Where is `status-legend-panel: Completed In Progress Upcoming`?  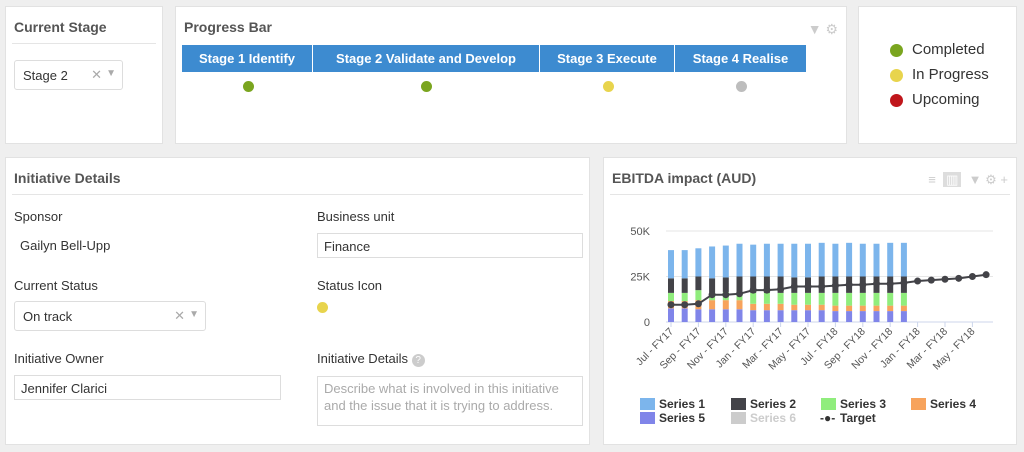 status-legend-panel: Completed In Progress Upcoming is located at coordinates (937, 75).